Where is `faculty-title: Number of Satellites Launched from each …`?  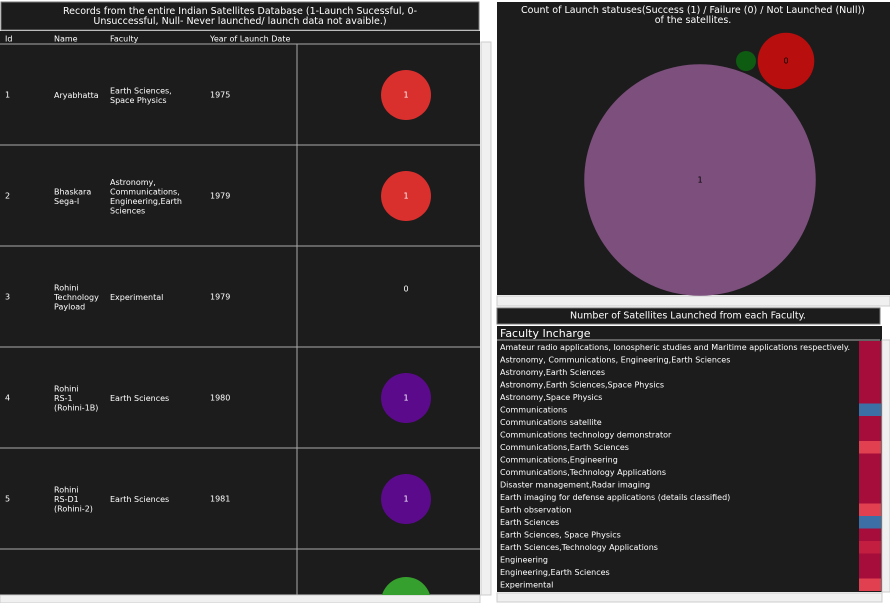
faculty-title: Number of Satellites Launched from each … is located at coordinates (688, 316).